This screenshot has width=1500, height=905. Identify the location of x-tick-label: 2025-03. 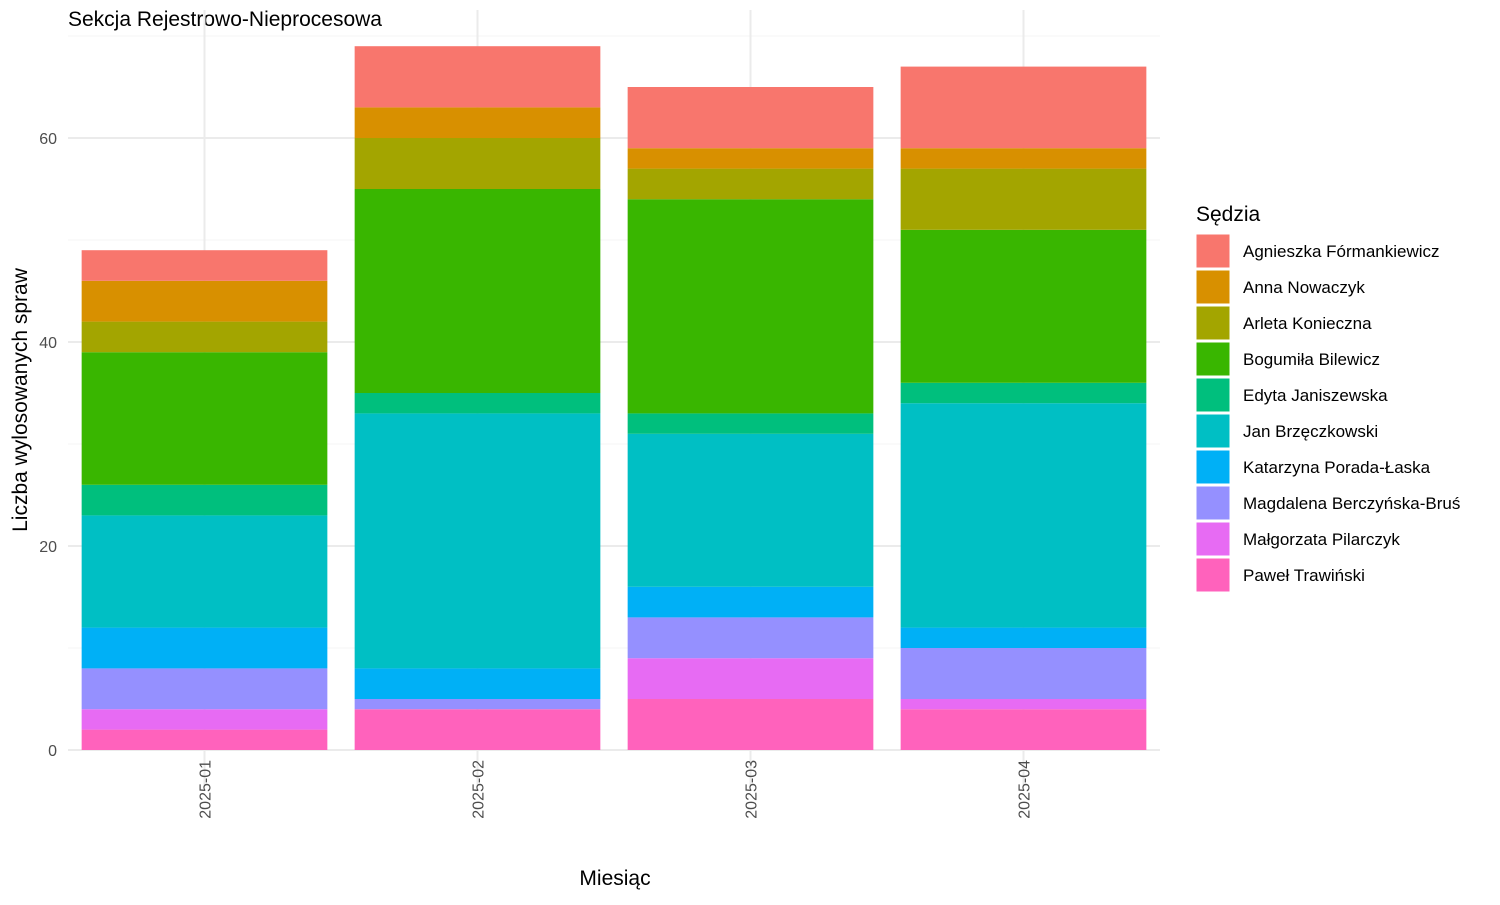
(752, 789).